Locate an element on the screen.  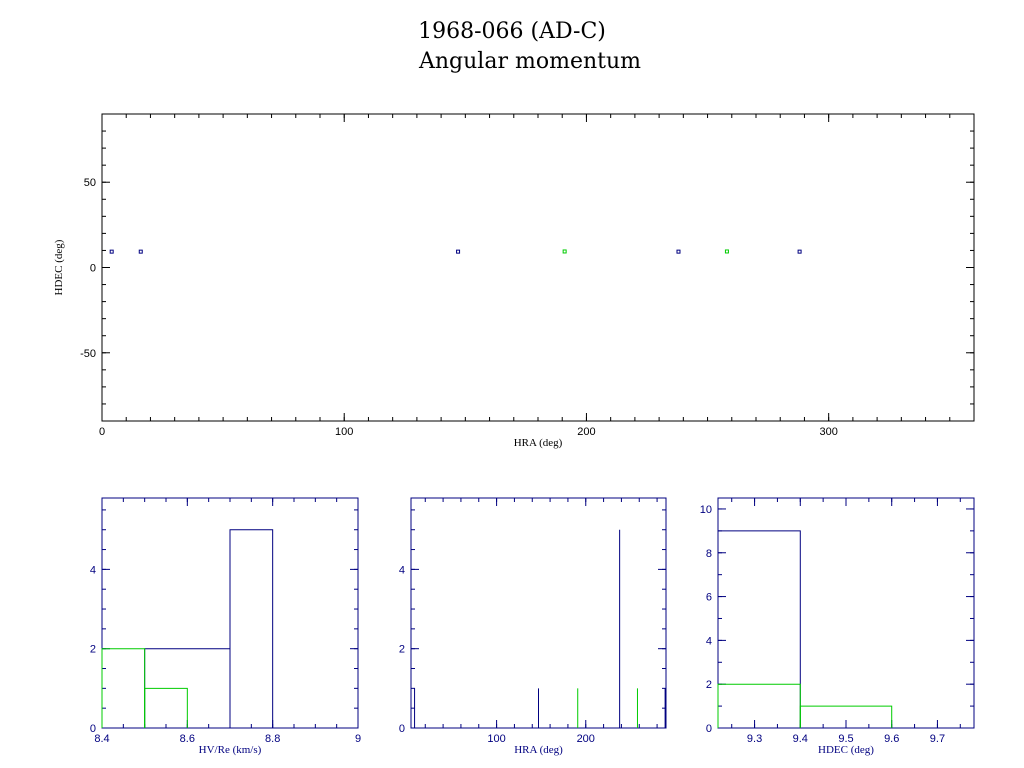
x-tick-label: 9.3 is located at coordinates (754, 739).